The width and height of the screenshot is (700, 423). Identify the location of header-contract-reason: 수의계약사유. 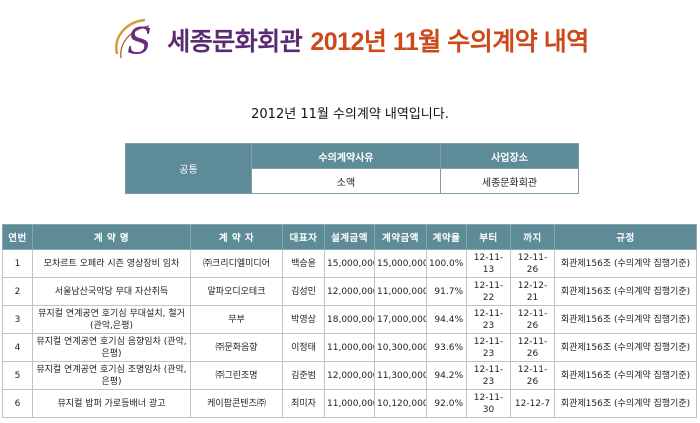
(346, 156).